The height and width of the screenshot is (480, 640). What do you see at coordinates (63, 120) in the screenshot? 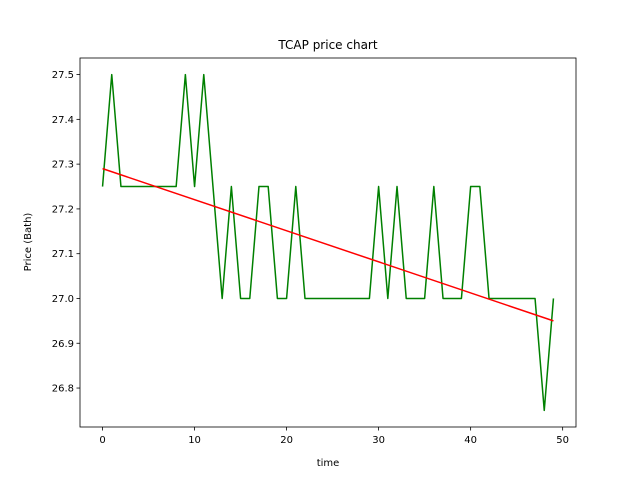
I see `y-tick-label: 27.4` at bounding box center [63, 120].